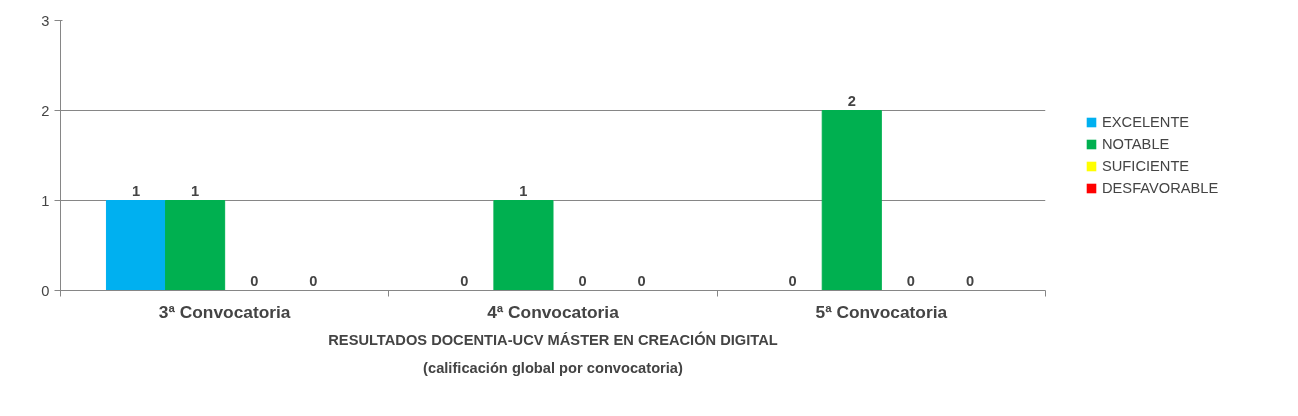  I want to click on x-tick-label: 4ª Convocatoria, so click(553, 311).